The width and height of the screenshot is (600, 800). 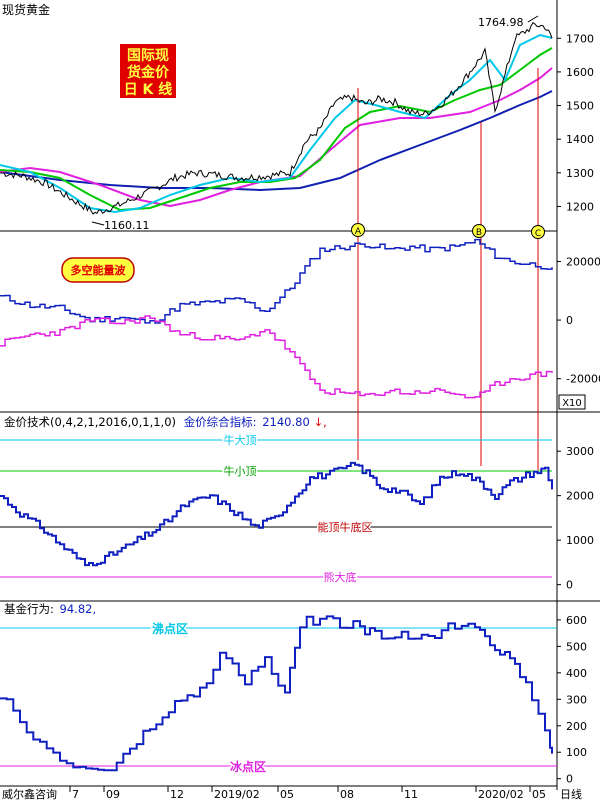 What do you see at coordinates (319, 422) in the screenshot?
I see `indicator-arrow: ↓,` at bounding box center [319, 422].